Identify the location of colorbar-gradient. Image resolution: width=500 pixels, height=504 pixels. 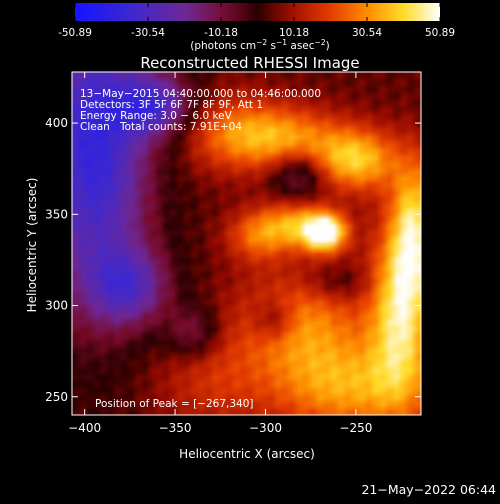
(257, 12).